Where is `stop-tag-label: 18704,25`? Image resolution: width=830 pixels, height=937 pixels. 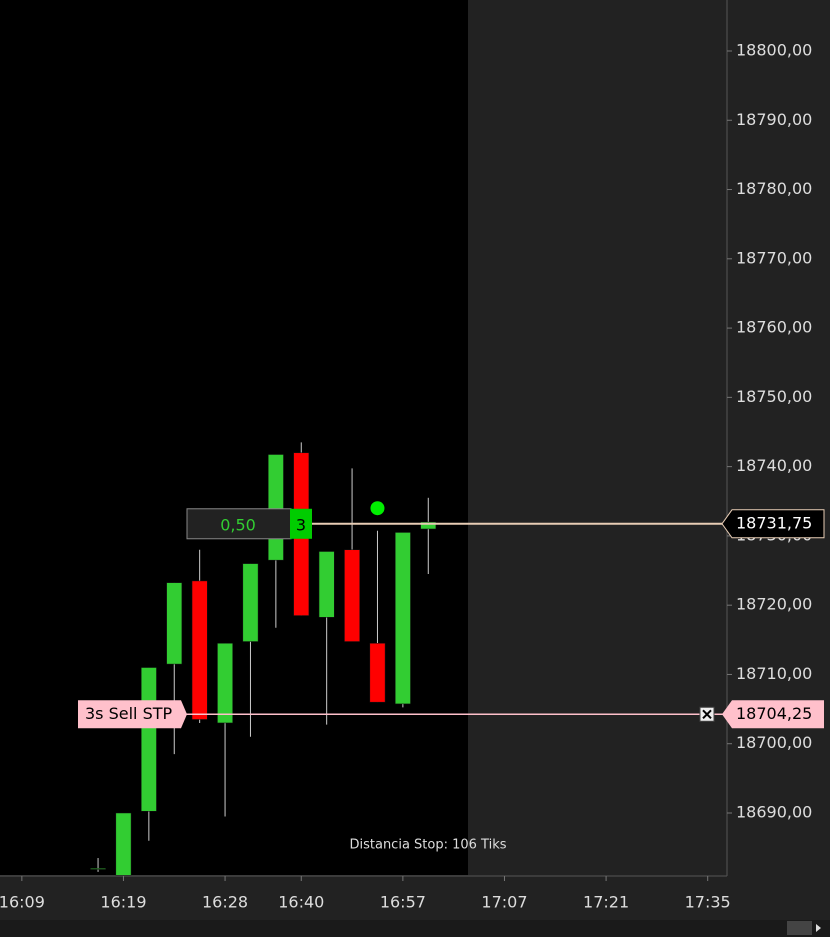 stop-tag-label: 18704,25 is located at coordinates (774, 713).